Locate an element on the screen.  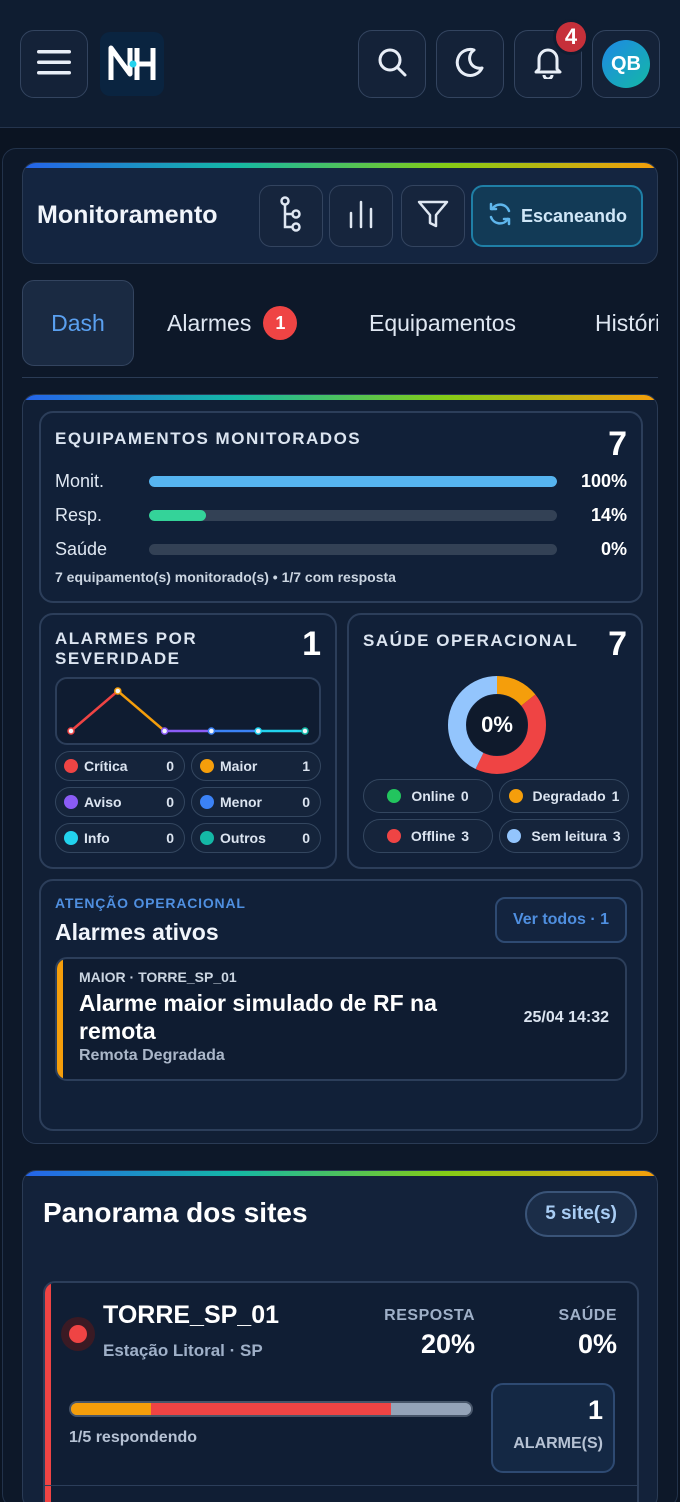
site-health-value: 0% is located at coordinates (597, 1344).